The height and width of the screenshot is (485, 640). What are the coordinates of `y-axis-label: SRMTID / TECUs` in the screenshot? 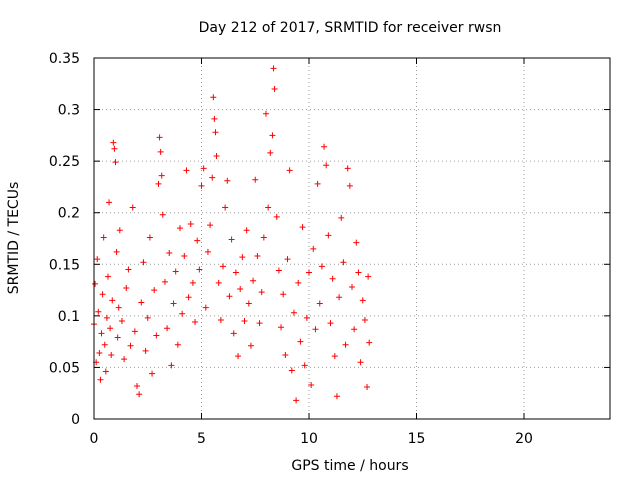 It's located at (14, 238).